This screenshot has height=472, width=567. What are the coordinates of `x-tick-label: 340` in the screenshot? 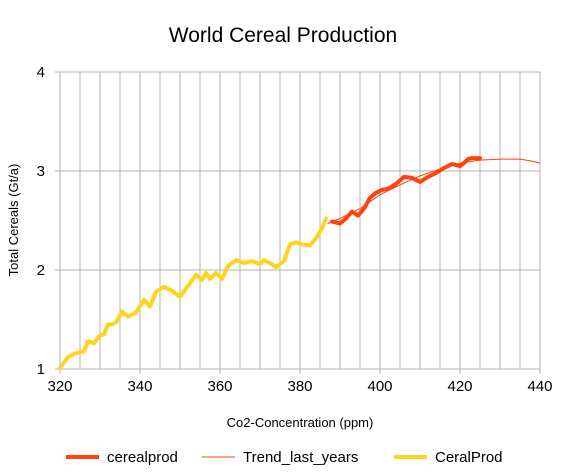 It's located at (139, 386).